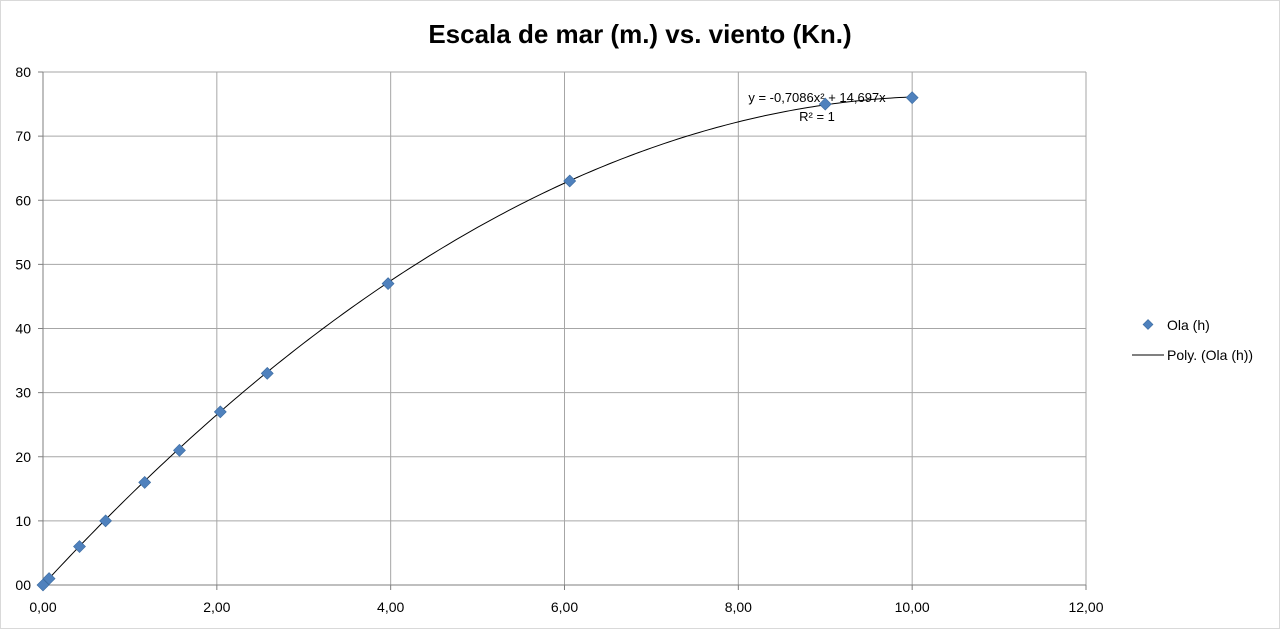  Describe the element at coordinates (23, 200) in the screenshot. I see `y-tick-label: 60` at that location.